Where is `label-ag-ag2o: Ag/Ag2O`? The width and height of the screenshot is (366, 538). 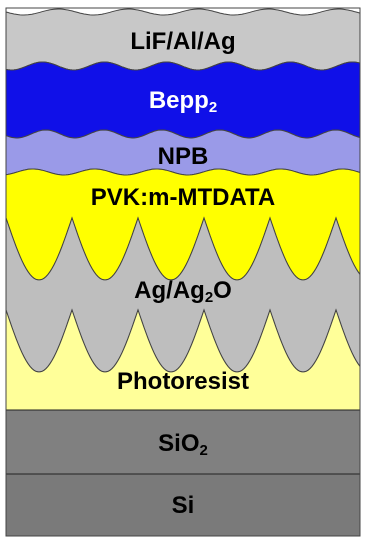 label-ag-ag2o: Ag/Ag2O is located at coordinates (183, 291).